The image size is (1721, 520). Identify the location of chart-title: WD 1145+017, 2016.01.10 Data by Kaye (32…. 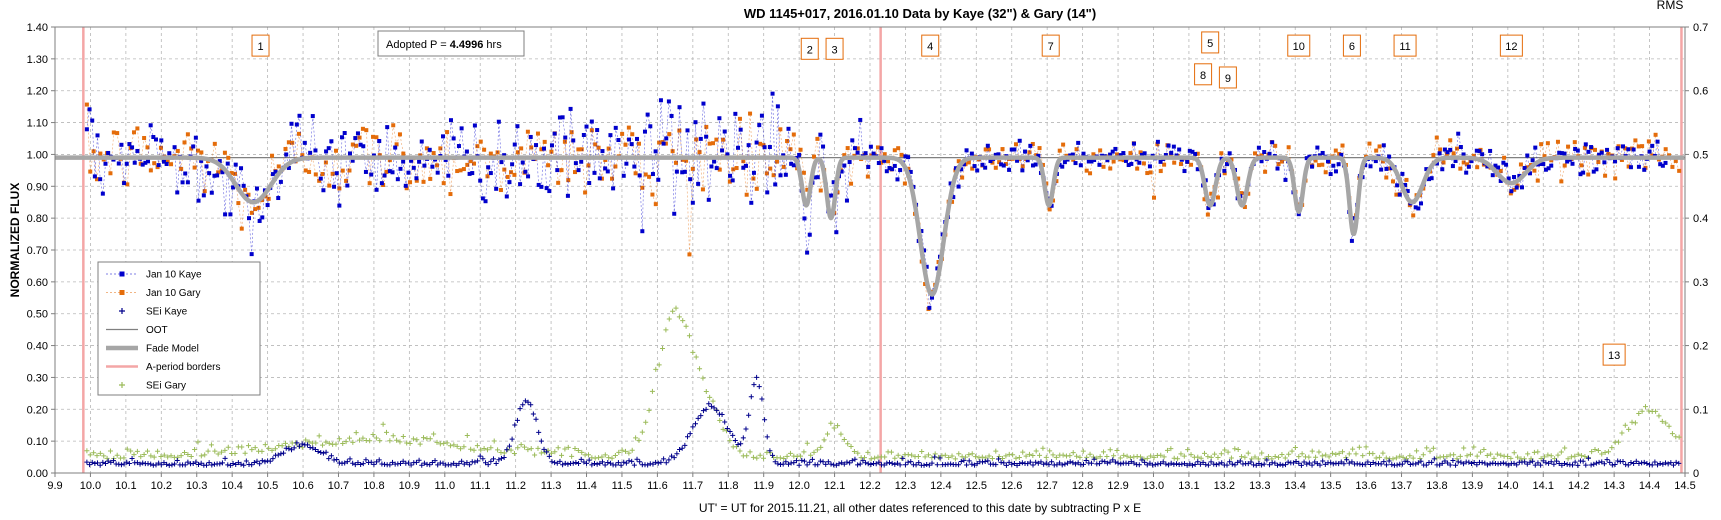
(920, 13).